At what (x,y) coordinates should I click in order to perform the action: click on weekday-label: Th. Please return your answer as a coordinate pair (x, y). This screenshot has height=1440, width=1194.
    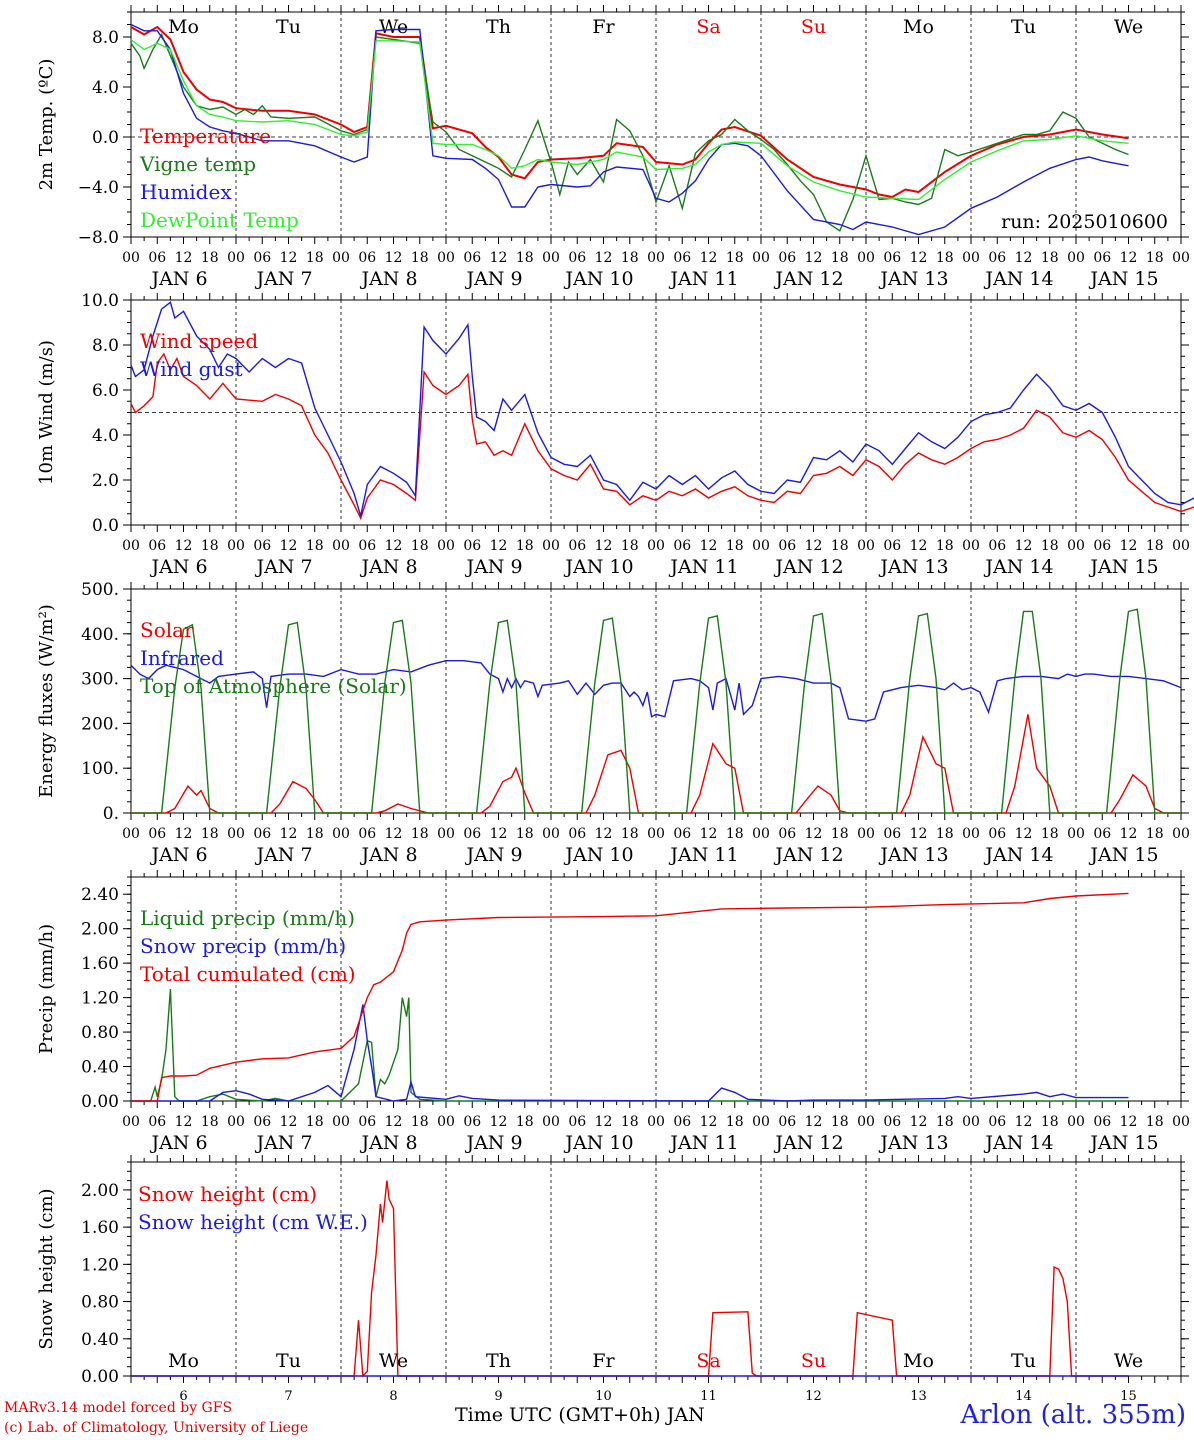
    Looking at the image, I should click on (498, 1361).